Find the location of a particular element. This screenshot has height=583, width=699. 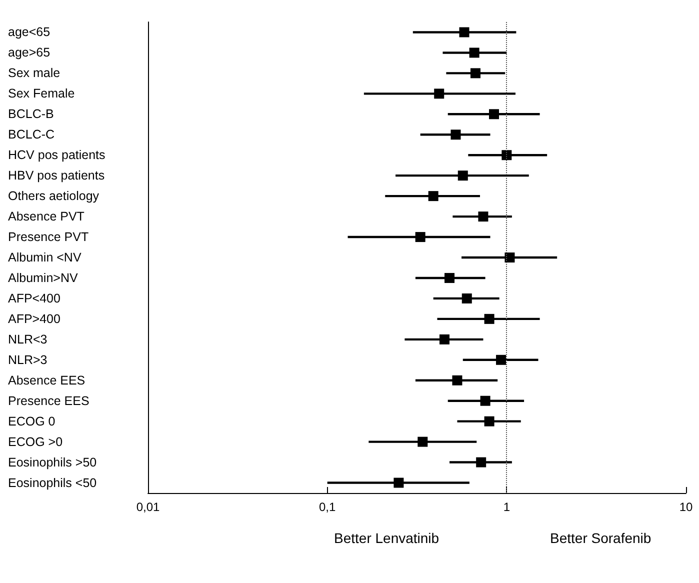

y-tick-label: ECOG 0 is located at coordinates (32, 421).